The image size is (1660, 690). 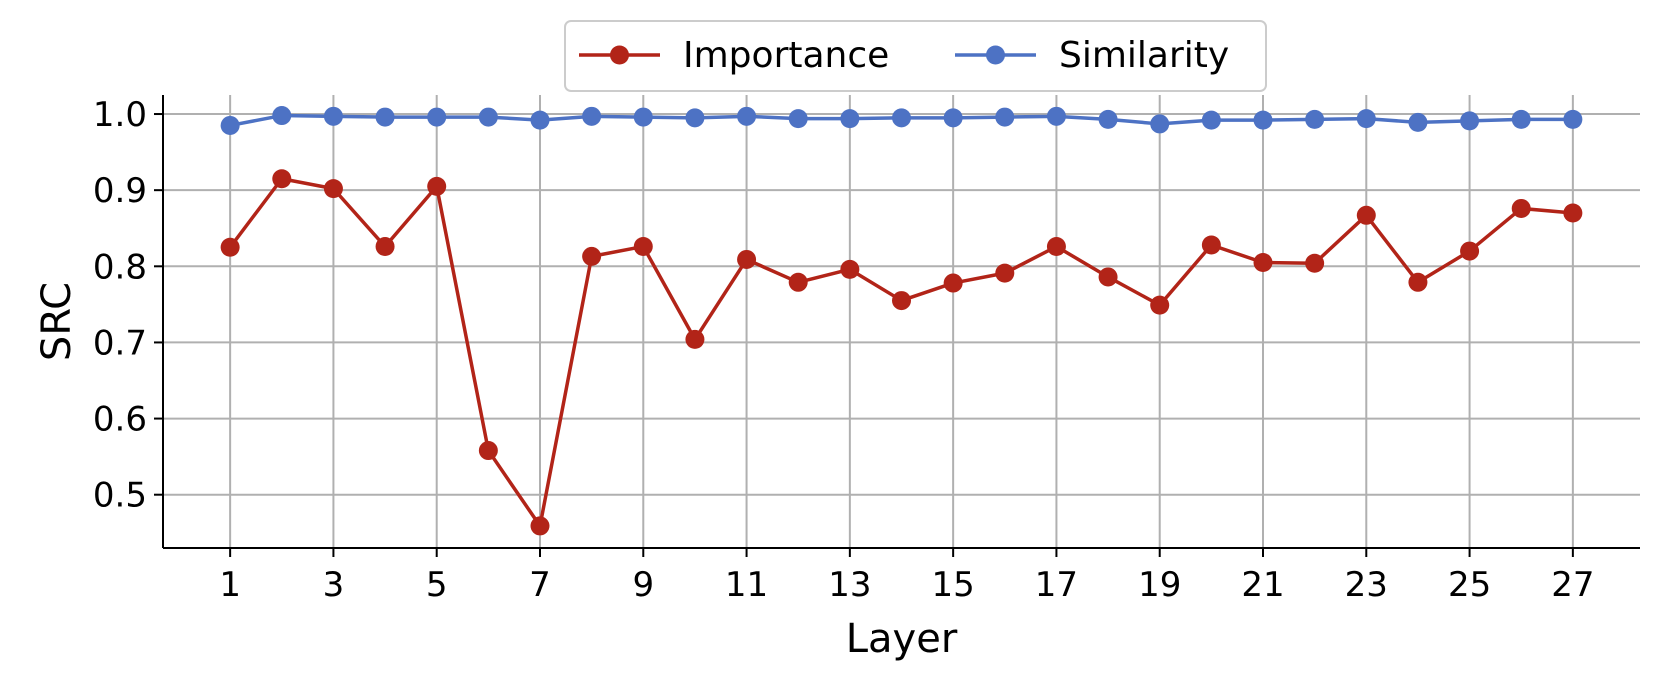 I want to click on x-tick-label: 9, so click(x=643, y=585).